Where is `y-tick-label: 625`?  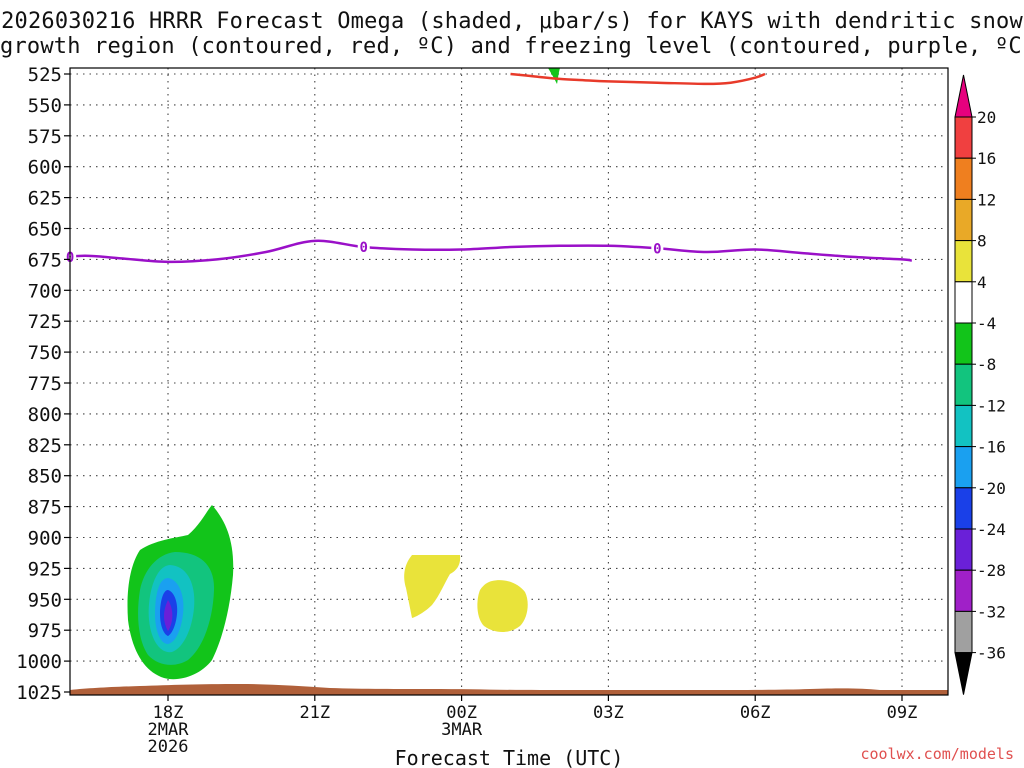
y-tick-label: 625 is located at coordinates (45, 199).